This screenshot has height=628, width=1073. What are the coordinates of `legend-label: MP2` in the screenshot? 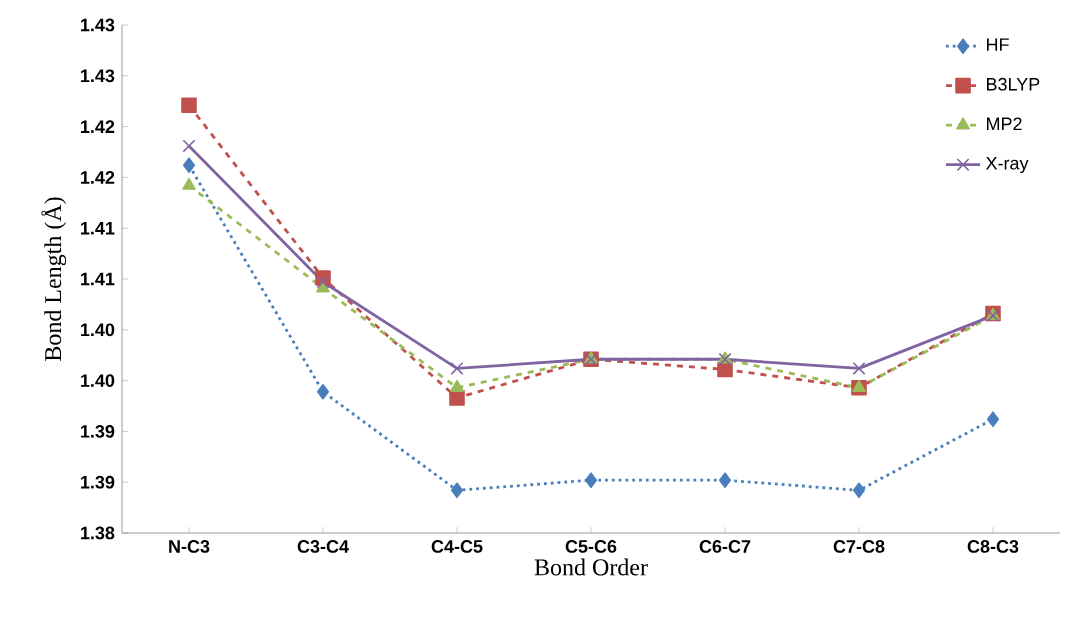 It's located at (1004, 123).